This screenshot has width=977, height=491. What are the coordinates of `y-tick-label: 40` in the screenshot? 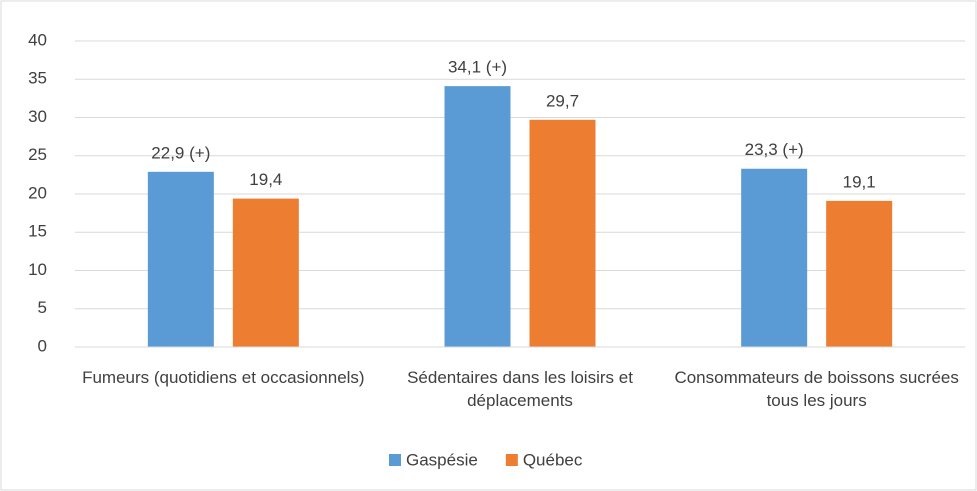 It's located at (37, 39).